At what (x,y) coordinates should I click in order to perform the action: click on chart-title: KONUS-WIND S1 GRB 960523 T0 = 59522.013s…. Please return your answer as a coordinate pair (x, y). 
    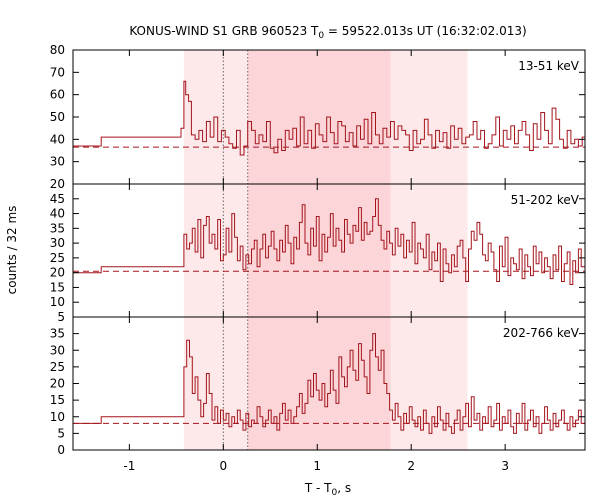
    Looking at the image, I should click on (327, 32).